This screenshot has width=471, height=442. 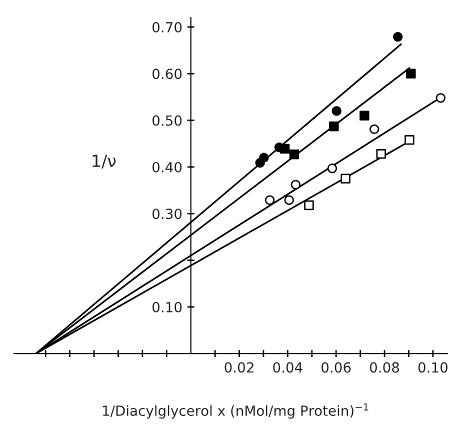 I want to click on x-tick-label: 0.04, so click(x=287, y=367).